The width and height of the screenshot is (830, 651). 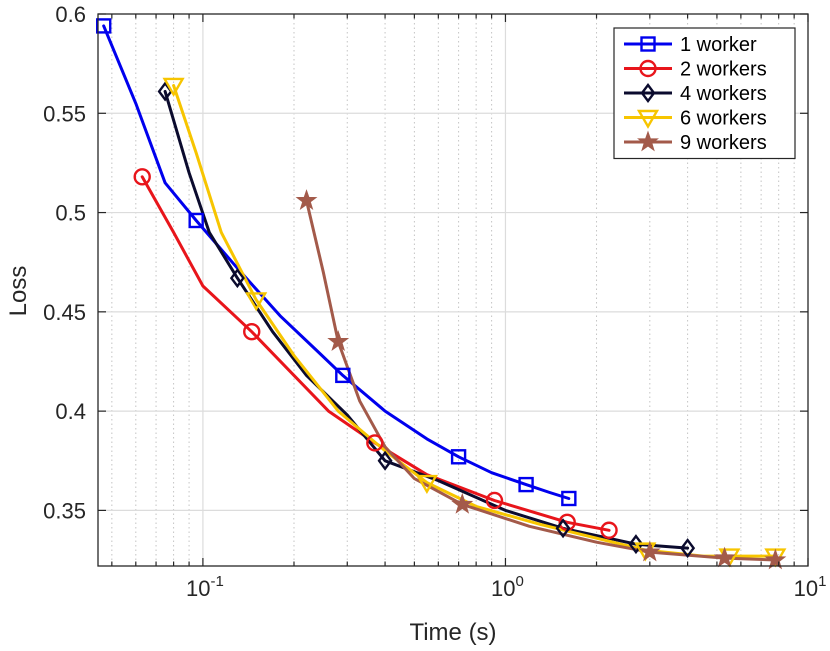 What do you see at coordinates (70, 14) in the screenshot?
I see `y-tick-label: 0.6` at bounding box center [70, 14].